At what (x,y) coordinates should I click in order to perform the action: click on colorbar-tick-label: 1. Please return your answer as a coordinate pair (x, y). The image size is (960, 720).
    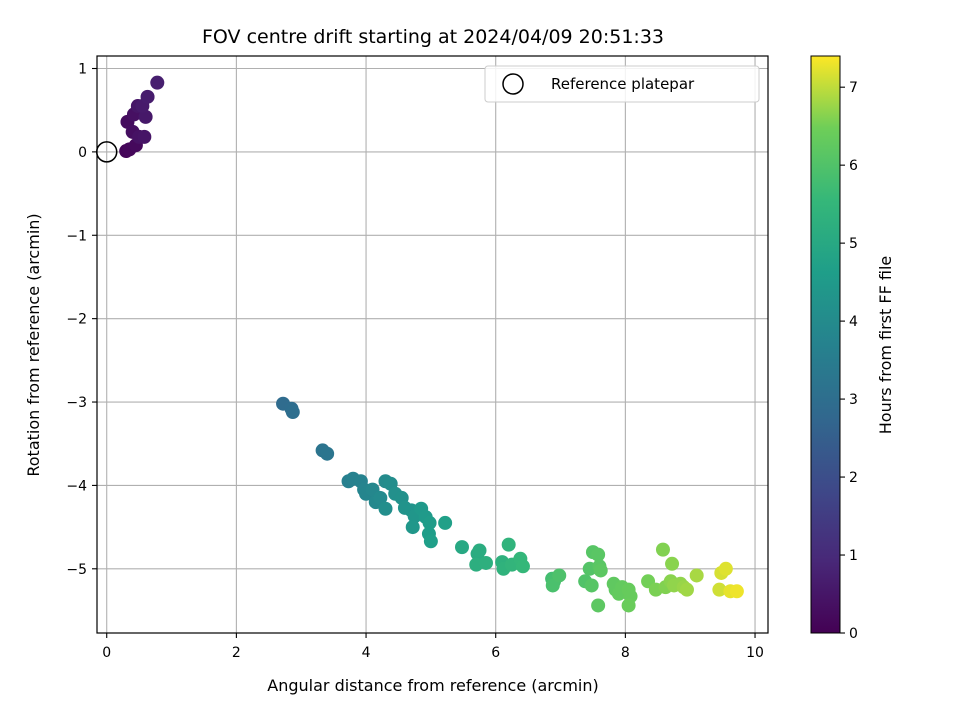
    Looking at the image, I should click on (853, 556).